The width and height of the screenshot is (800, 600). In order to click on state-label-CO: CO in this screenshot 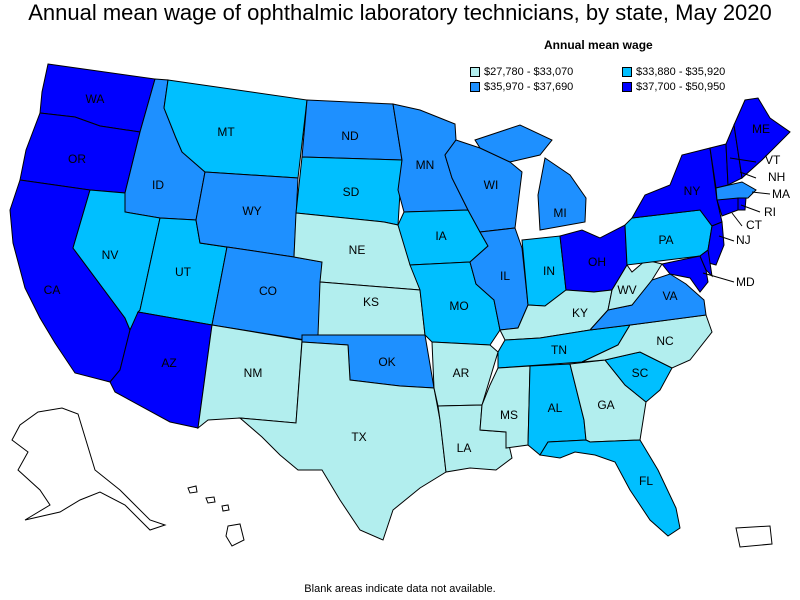, I will do `click(268, 291)`.